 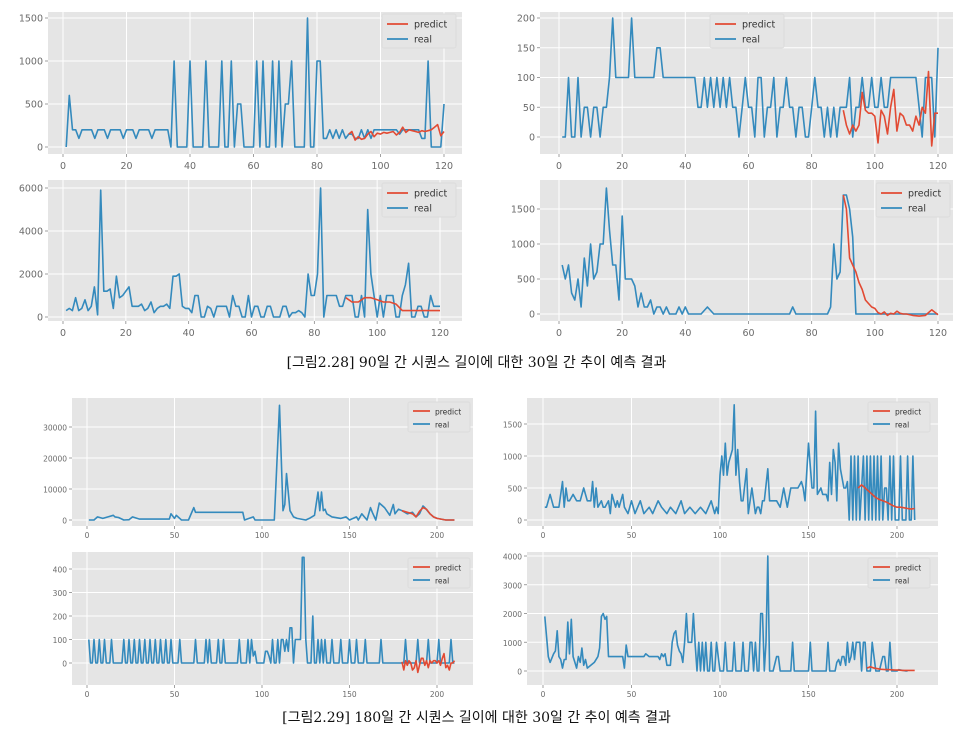 I want to click on caption-fig228: [그림2.28] 90일 간 시퀀스 길이에 대한 30일 간 추이 예측 결과, so click(x=476, y=363).